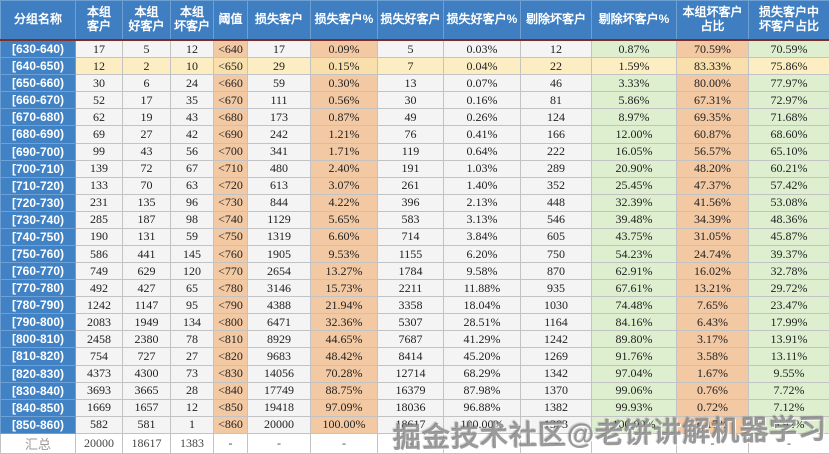 This screenshot has width=829, height=454. Describe the element at coordinates (410, 219) in the screenshot. I see `data-cell: 583` at that location.